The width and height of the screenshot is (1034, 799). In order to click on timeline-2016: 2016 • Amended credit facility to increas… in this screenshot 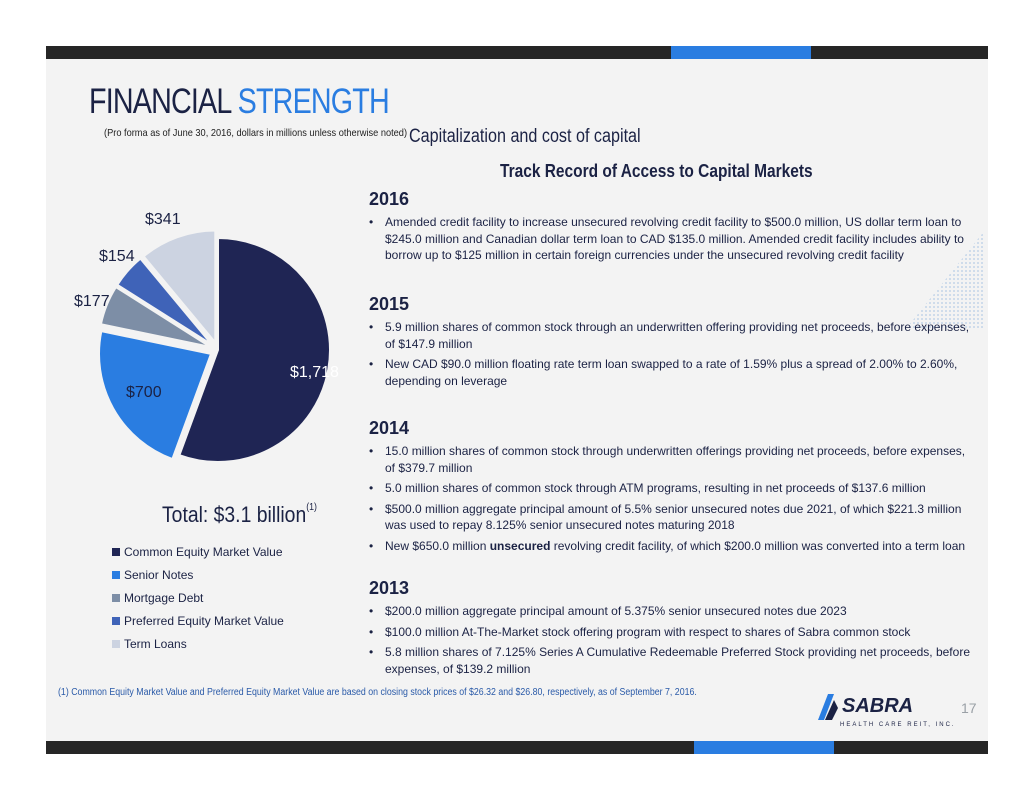, I will do `click(673, 228)`.